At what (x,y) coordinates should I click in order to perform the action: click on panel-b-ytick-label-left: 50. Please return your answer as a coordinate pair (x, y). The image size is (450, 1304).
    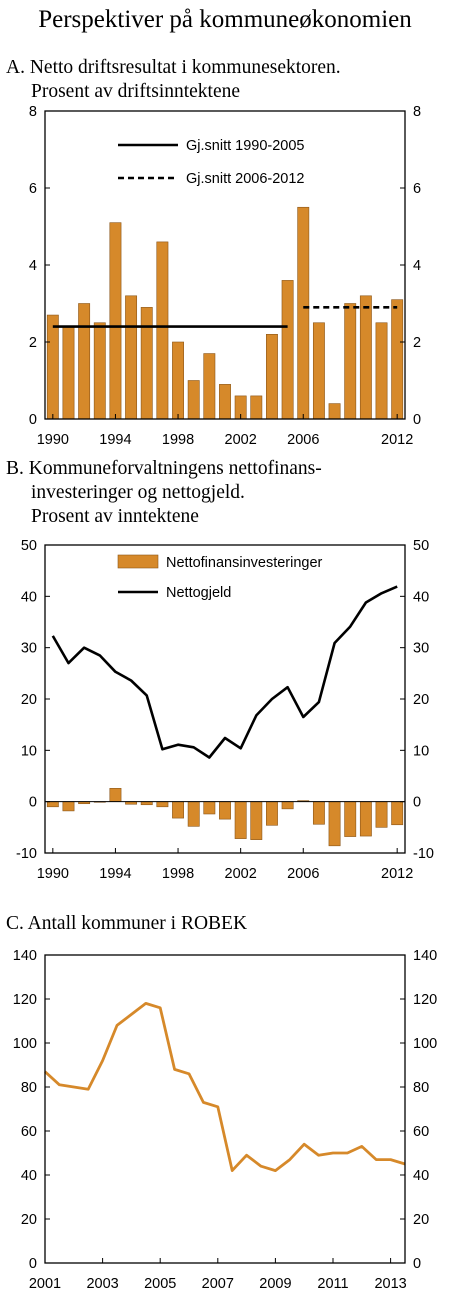
    Looking at the image, I should click on (29, 546).